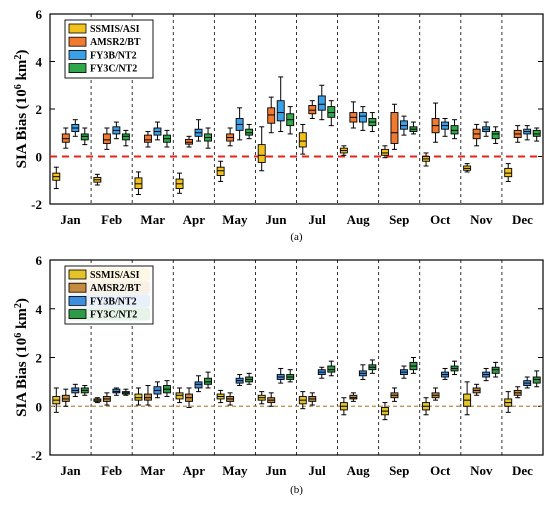  I want to click on box-fy3c-nt2-feb, so click(125, 392).